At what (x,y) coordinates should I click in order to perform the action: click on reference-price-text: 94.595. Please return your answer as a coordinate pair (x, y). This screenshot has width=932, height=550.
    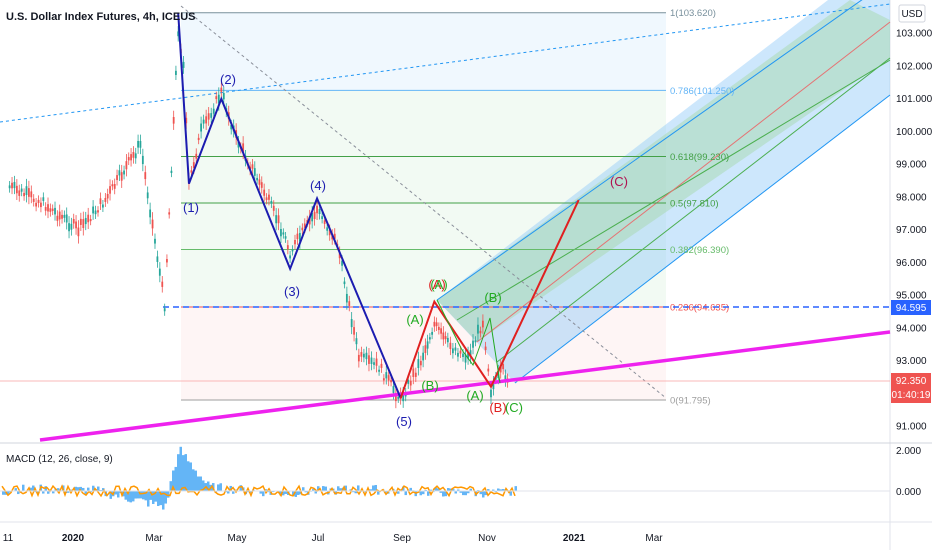
    Looking at the image, I should click on (911, 308).